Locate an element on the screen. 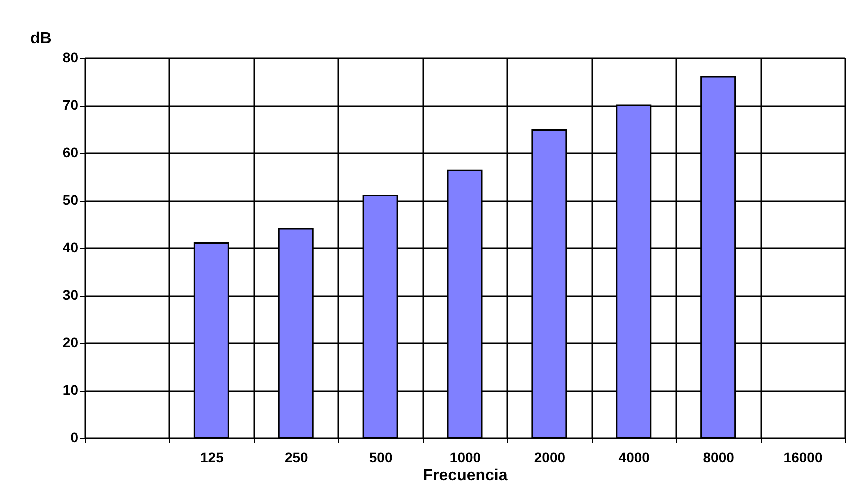 This screenshot has width=861, height=503. y-tick-label: 60 is located at coordinates (70, 152).